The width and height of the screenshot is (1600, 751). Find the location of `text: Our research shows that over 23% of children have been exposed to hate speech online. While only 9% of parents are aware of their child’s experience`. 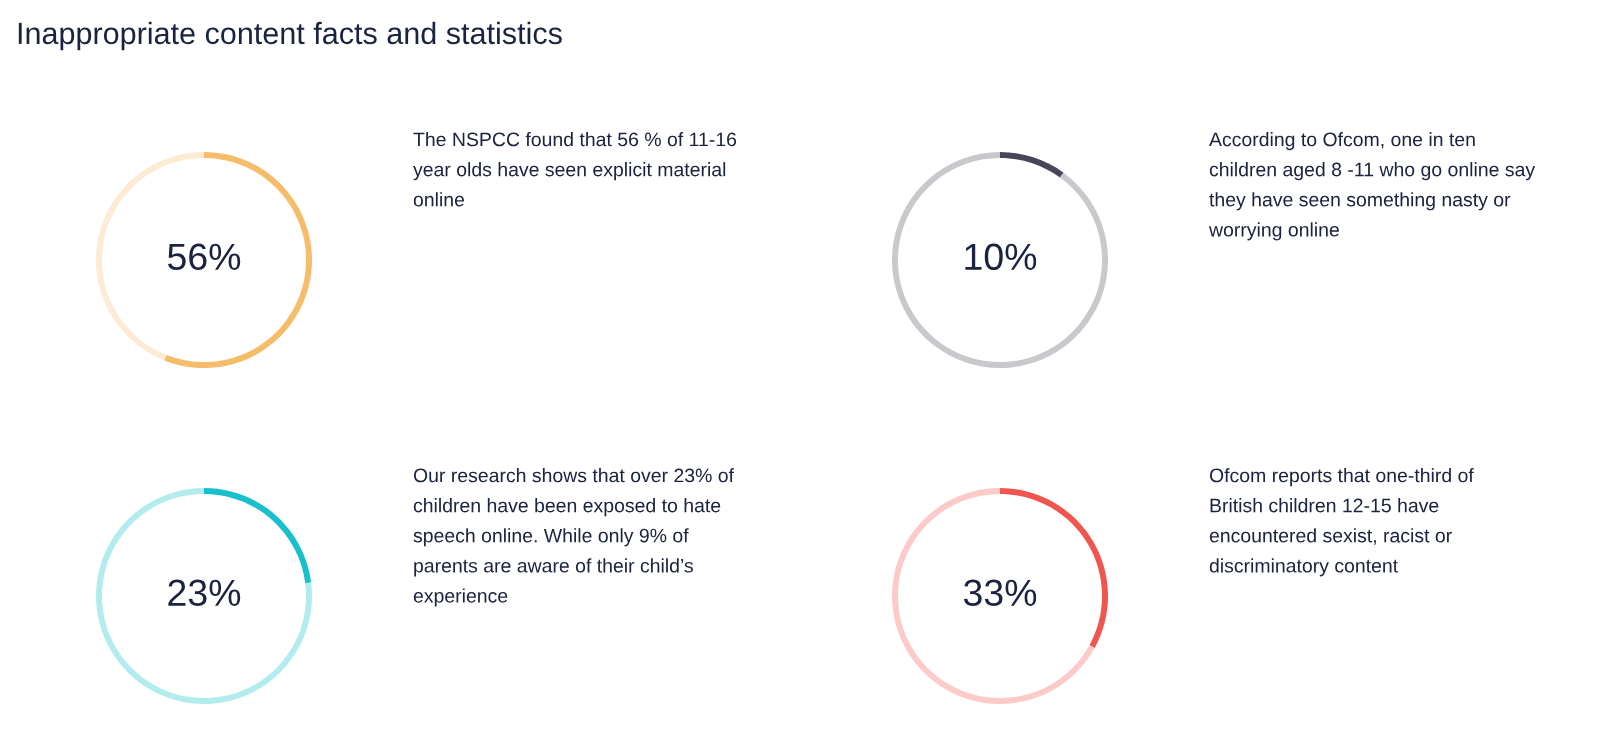

text: Our research shows that over 23% of children have been exposed to hate speech online. While only 9% of parents are aware of their child’s experience is located at coordinates (574, 537).